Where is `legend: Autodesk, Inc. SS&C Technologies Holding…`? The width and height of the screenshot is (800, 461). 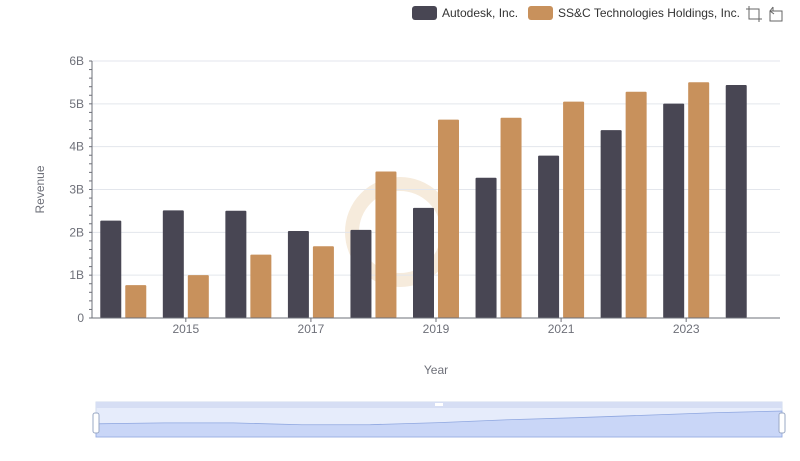 legend: Autodesk, Inc. SS&C Technologies Holding… is located at coordinates (581, 13).